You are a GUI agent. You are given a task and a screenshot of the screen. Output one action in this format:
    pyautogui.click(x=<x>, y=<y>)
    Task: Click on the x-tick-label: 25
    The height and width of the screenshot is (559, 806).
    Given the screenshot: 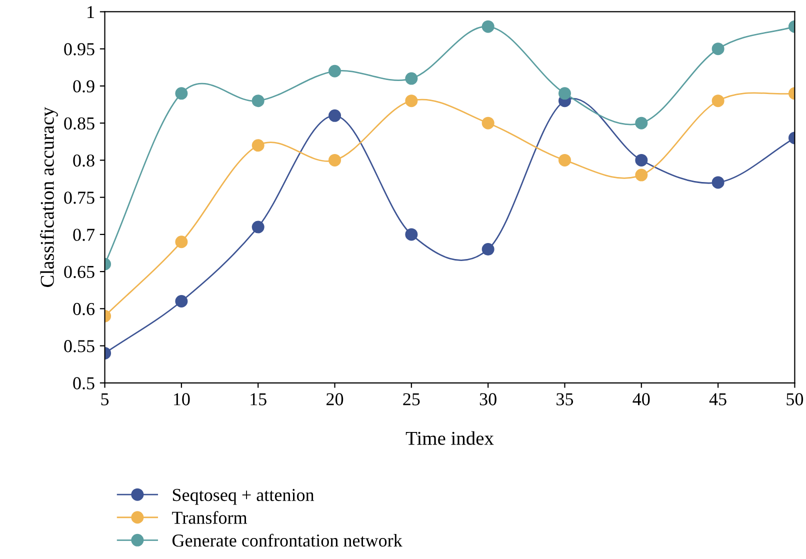 What is the action you would take?
    pyautogui.click(x=411, y=399)
    